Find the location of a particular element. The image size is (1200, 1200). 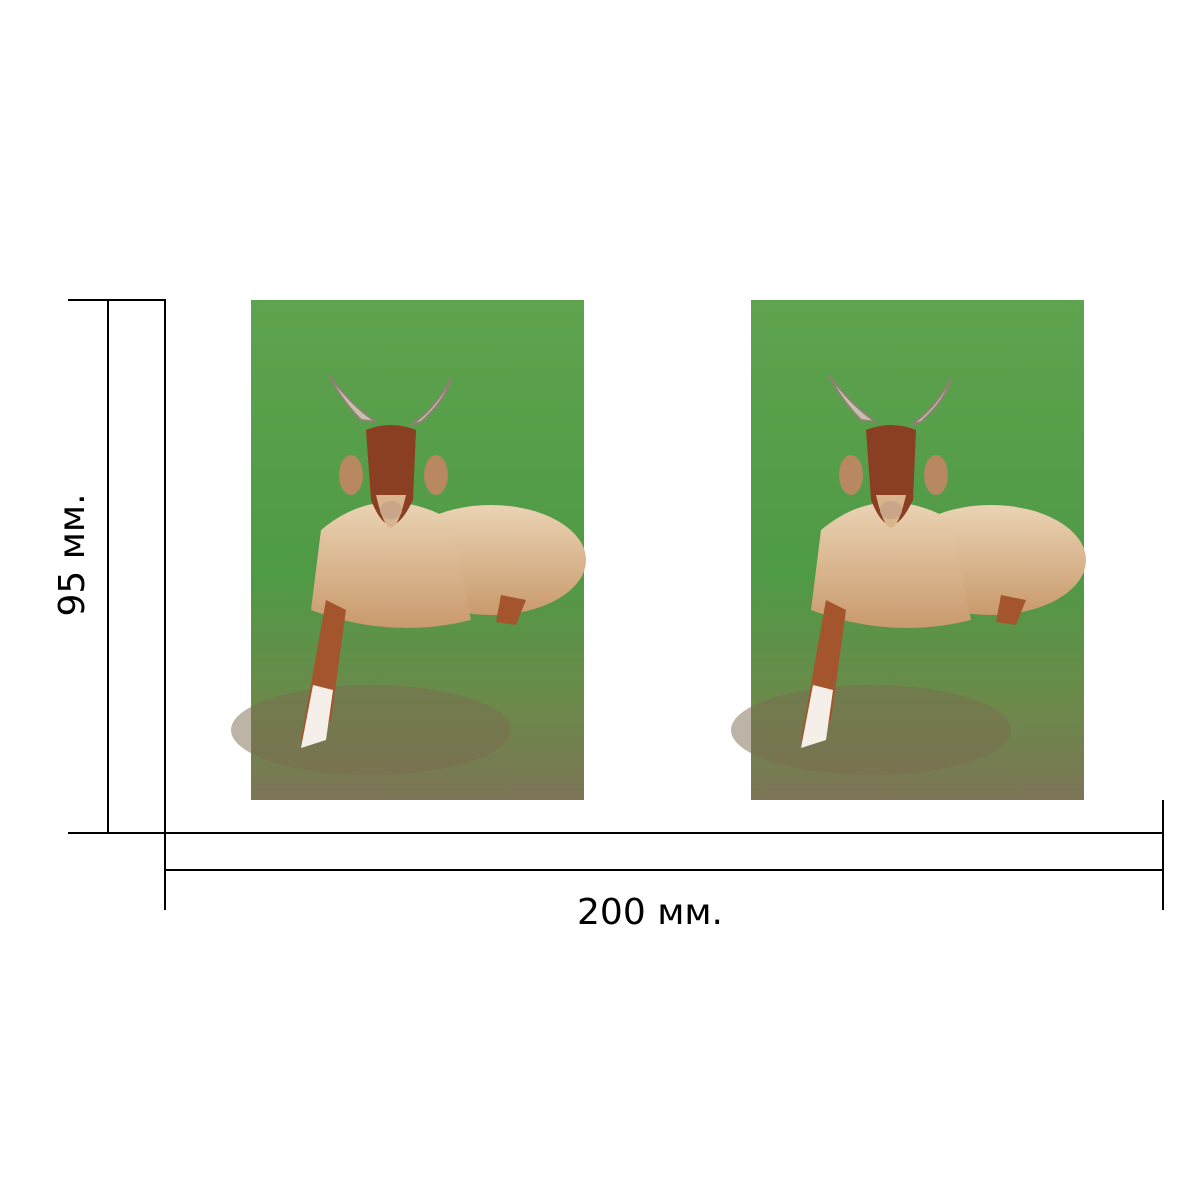

width-dimension: 200 мм. is located at coordinates (664, 866).